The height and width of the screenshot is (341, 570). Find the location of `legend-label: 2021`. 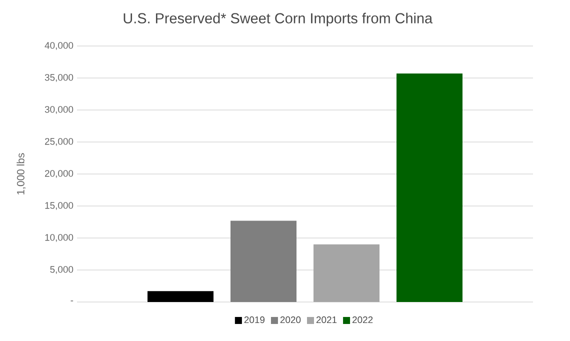

legend-label: 2021 is located at coordinates (326, 320).